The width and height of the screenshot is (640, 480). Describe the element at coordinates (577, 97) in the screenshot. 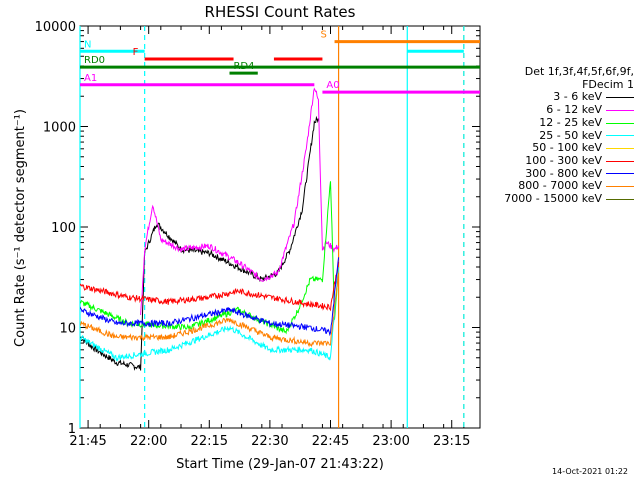

I see `legend-label: 3 - 6 keV` at that location.